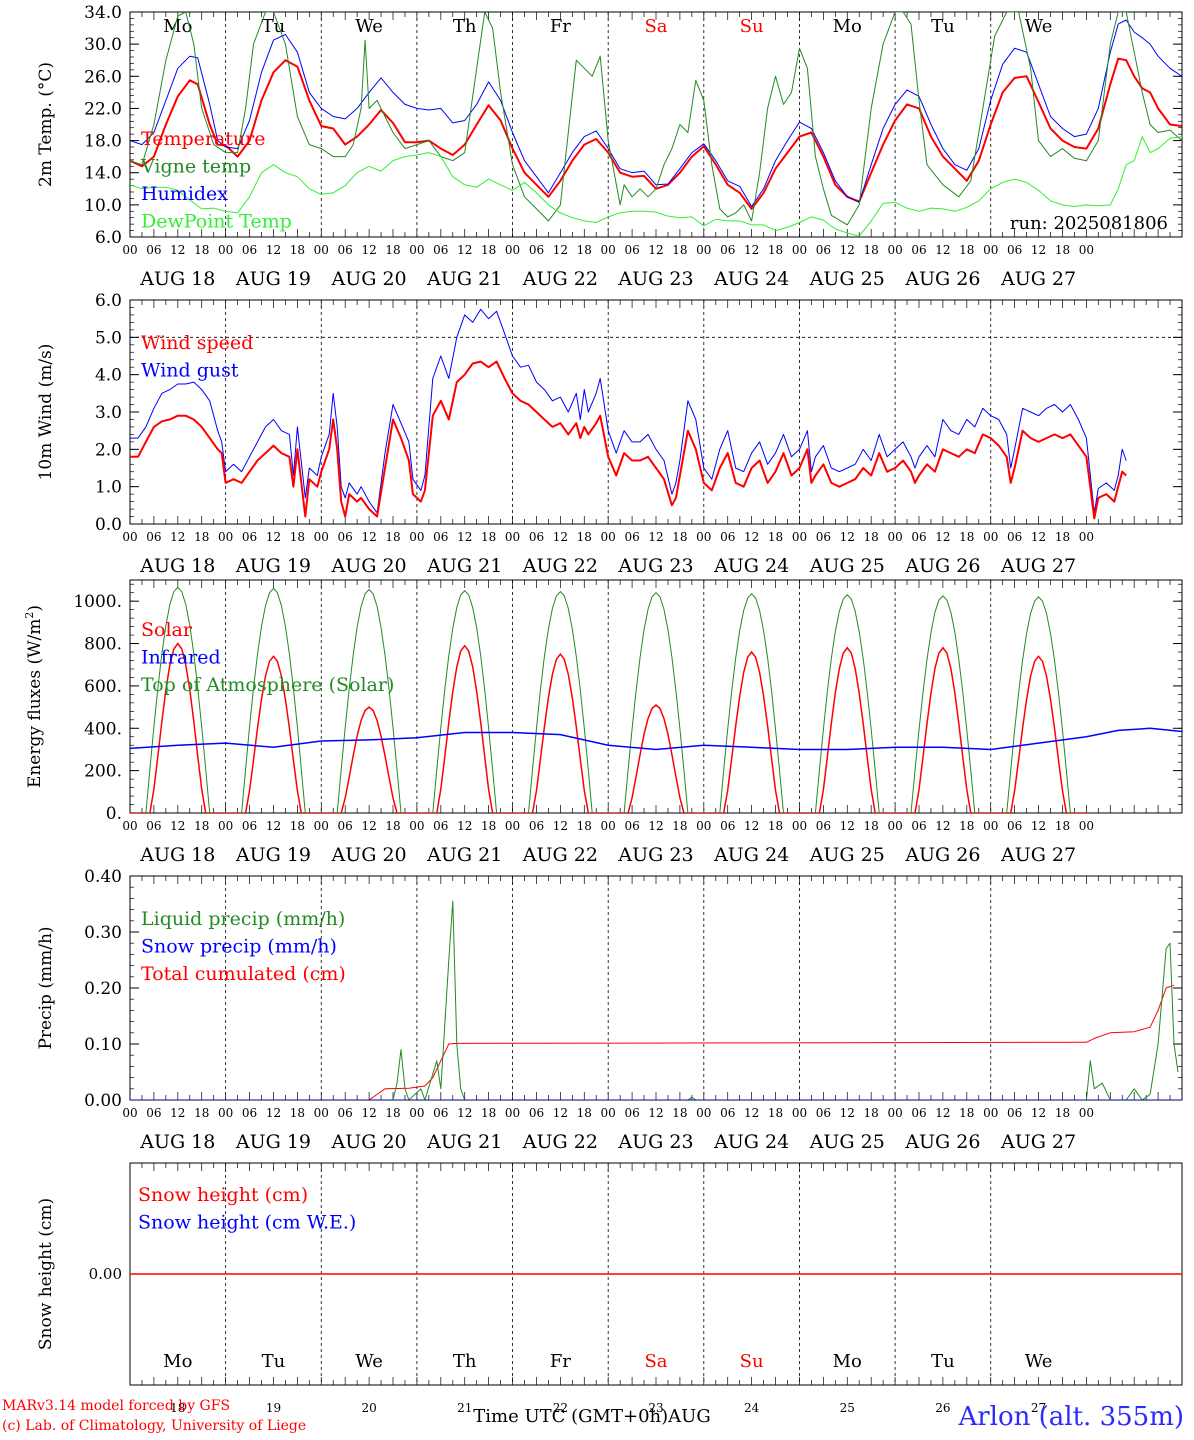 The width and height of the screenshot is (1194, 1440). What do you see at coordinates (464, 1408) in the screenshot?
I see `day-number-label: 21` at bounding box center [464, 1408].